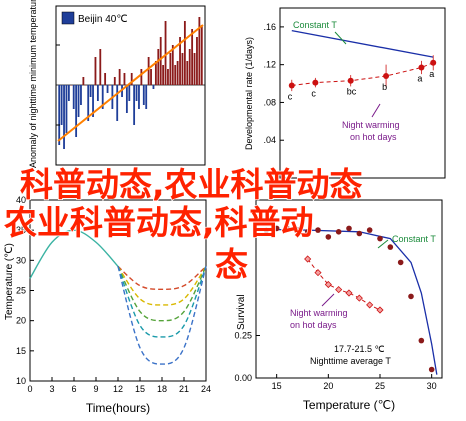  Describe the element at coordinates (184, 389) in the screenshot. I see `x-tick-label: 21` at that location.